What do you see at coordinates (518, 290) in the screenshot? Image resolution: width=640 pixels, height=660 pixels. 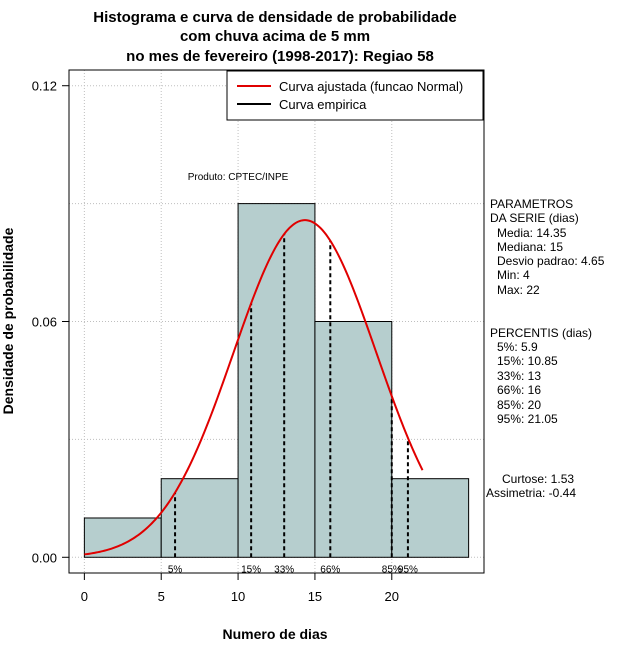 I see `stats-max: Max: 22` at bounding box center [518, 290].